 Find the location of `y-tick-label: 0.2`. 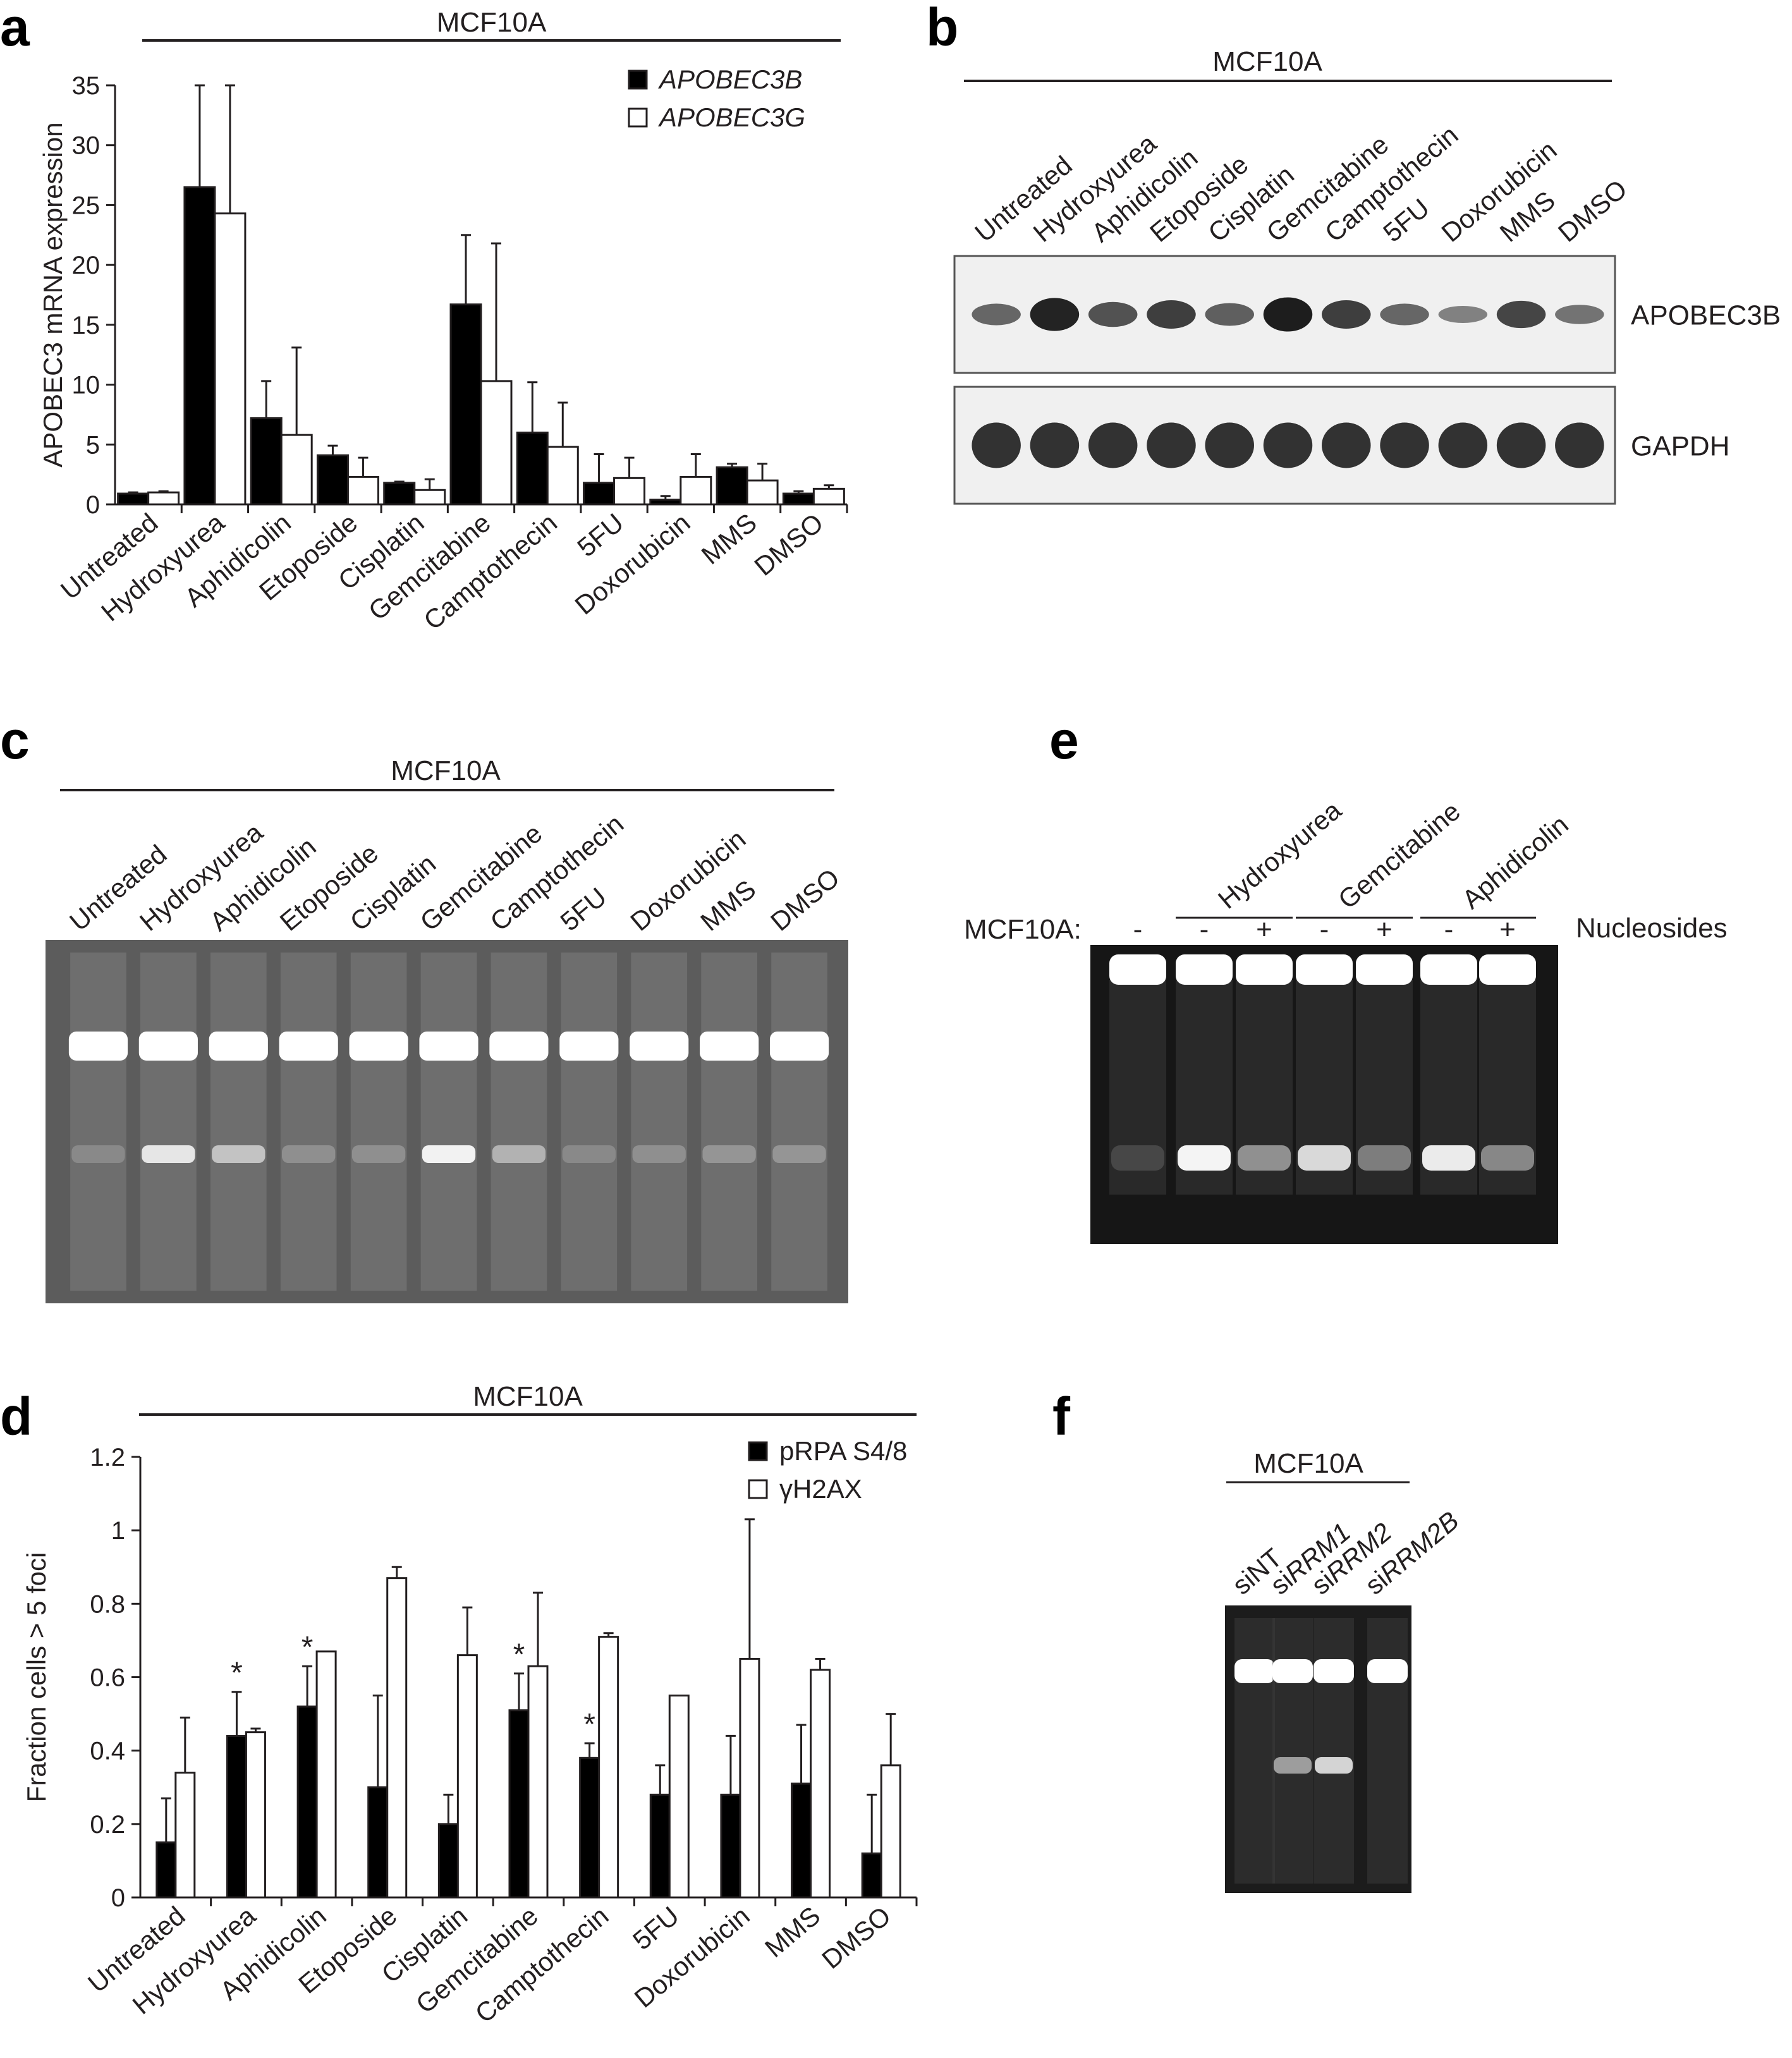

y-tick-label: 0.2 is located at coordinates (107, 1825).